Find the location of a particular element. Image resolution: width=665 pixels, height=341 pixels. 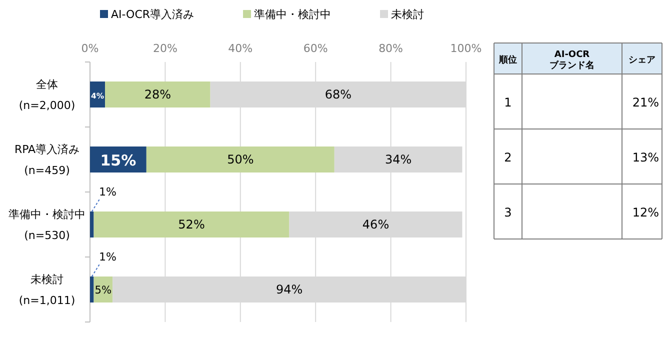

text: 21% is located at coordinates (645, 103).